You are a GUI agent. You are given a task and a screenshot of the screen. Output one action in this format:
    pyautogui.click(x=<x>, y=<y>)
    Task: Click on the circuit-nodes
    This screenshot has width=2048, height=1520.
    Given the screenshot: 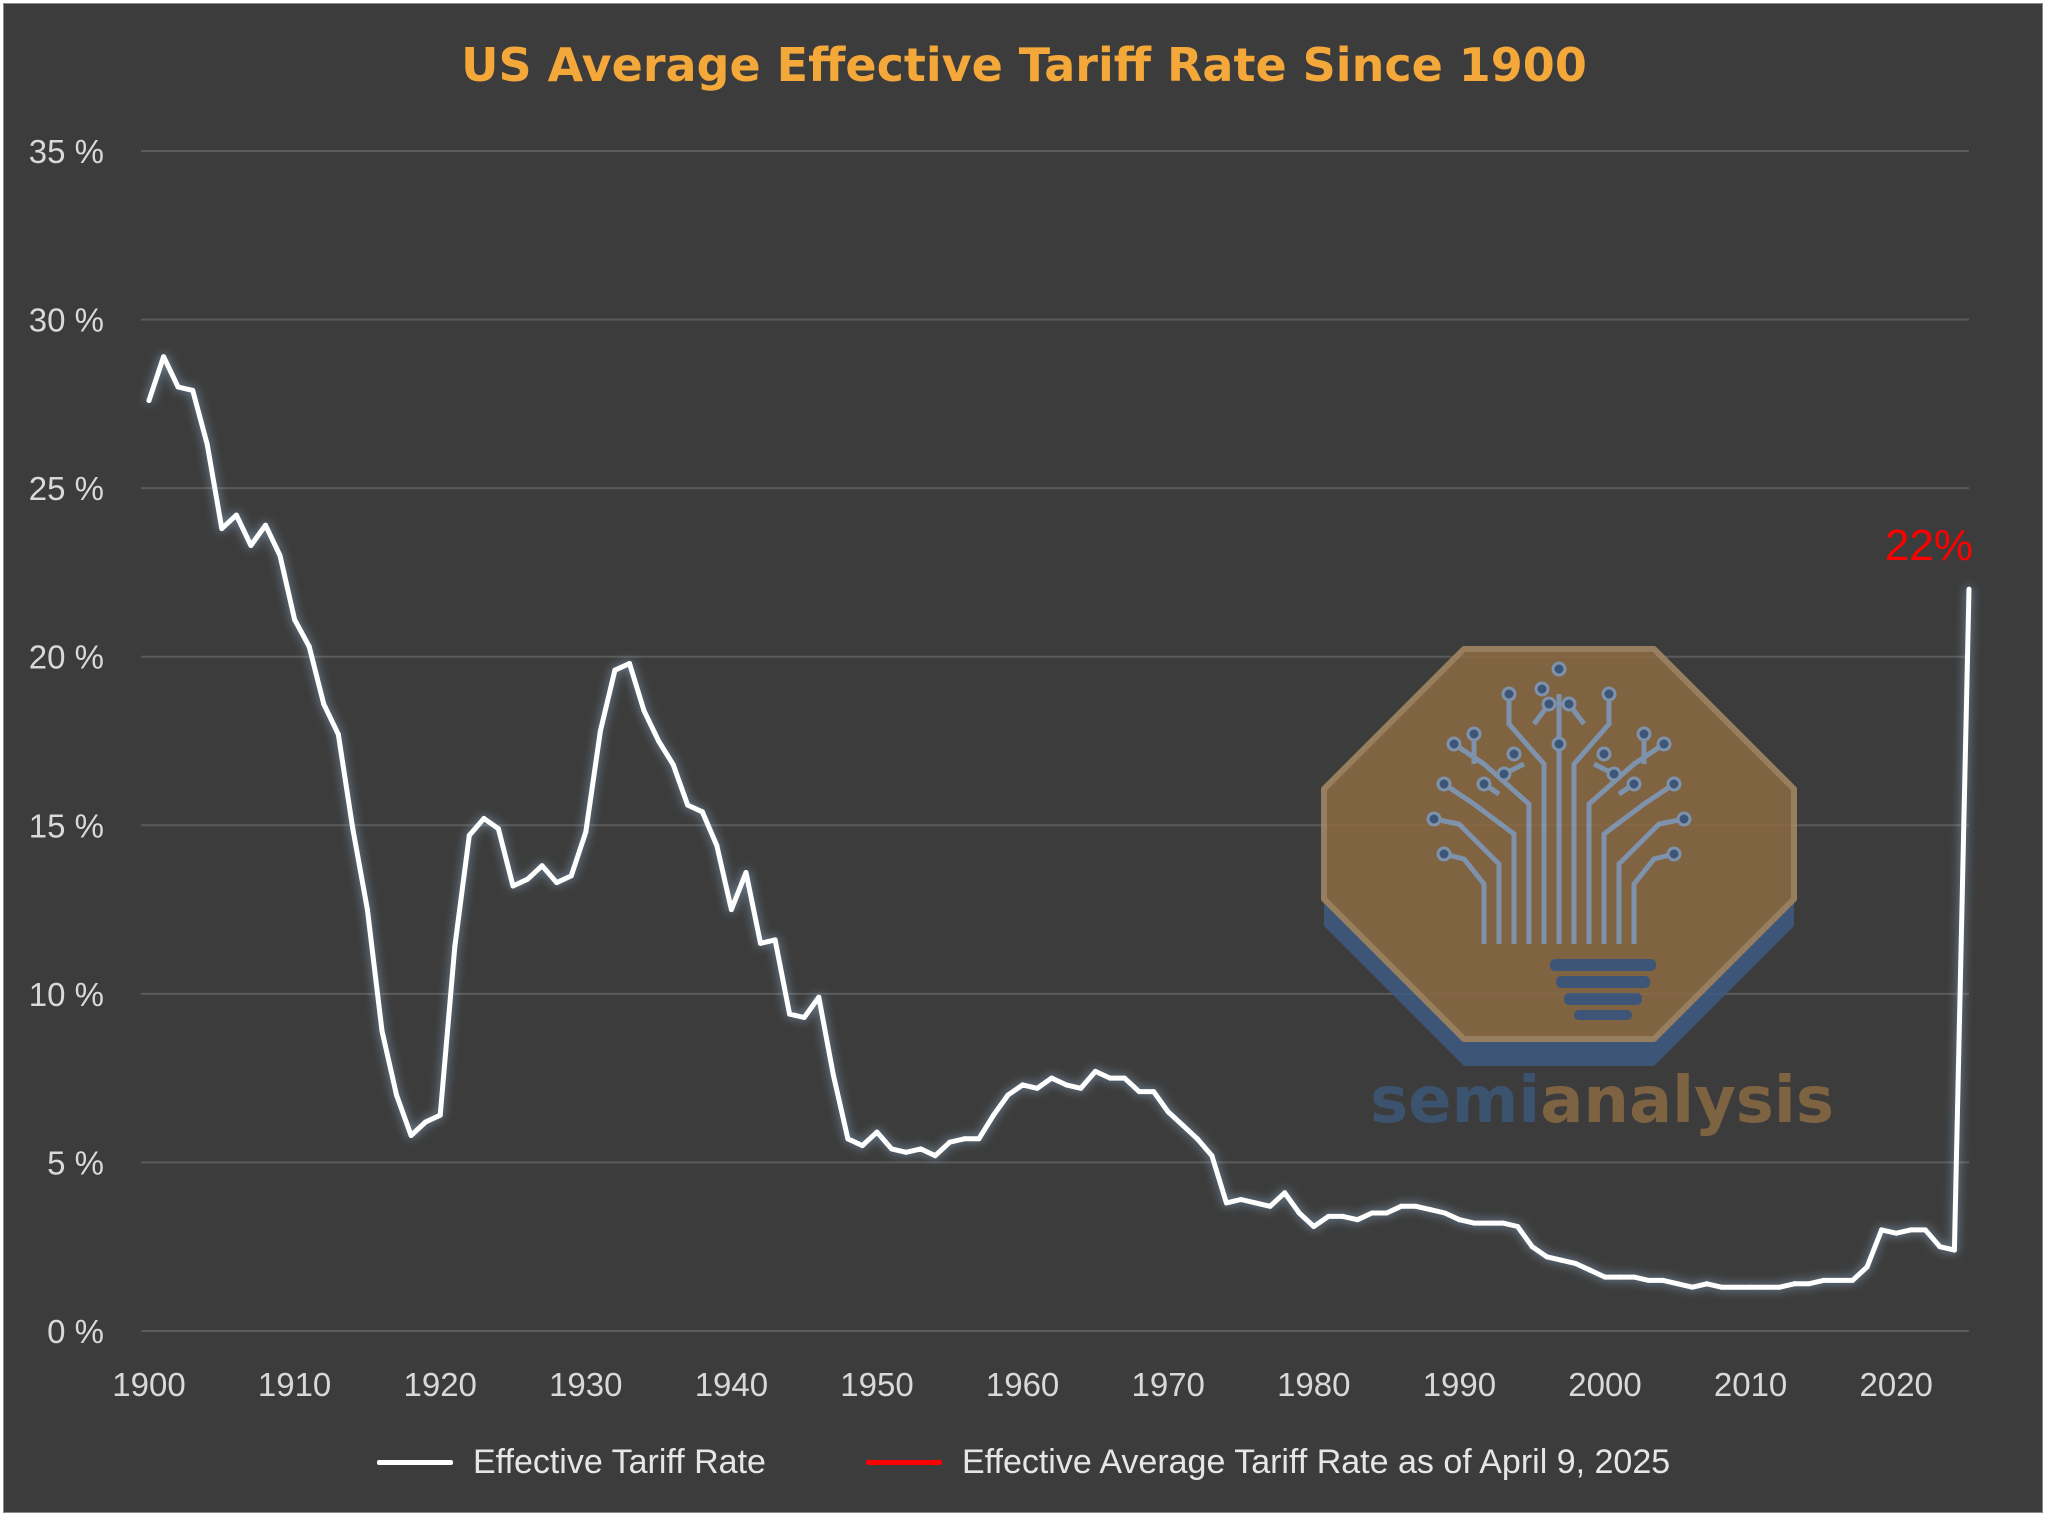 What is the action you would take?
    pyautogui.click(x=1559, y=761)
    